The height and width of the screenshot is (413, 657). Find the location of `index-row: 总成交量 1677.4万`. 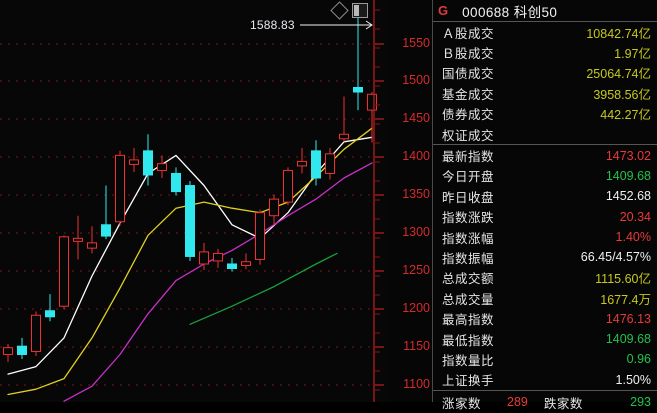

index-row: 总成交量 1677.4万 is located at coordinates (545, 298).